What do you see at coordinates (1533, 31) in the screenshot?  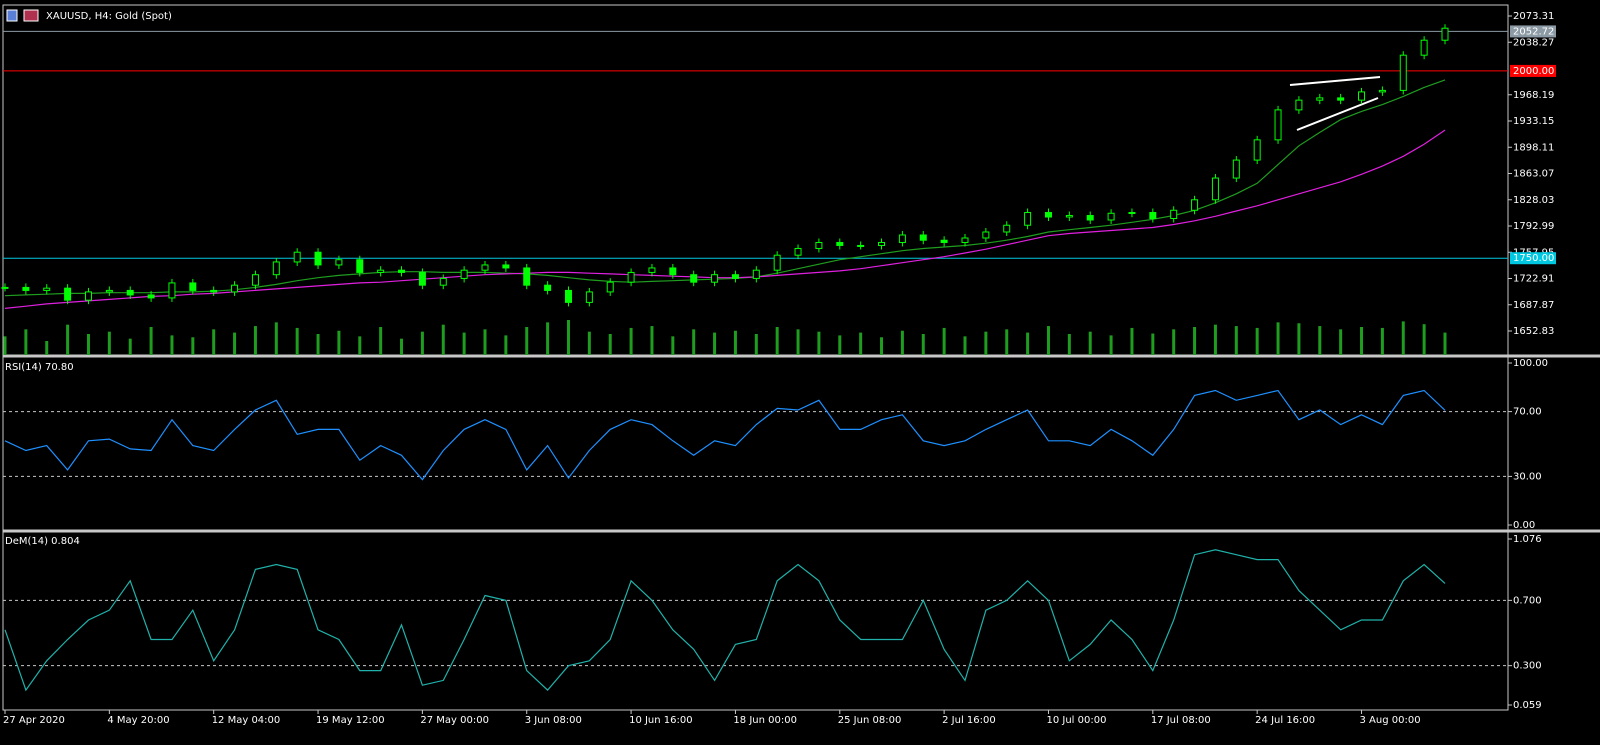 I see `price-level-label: 2052.72` at bounding box center [1533, 31].